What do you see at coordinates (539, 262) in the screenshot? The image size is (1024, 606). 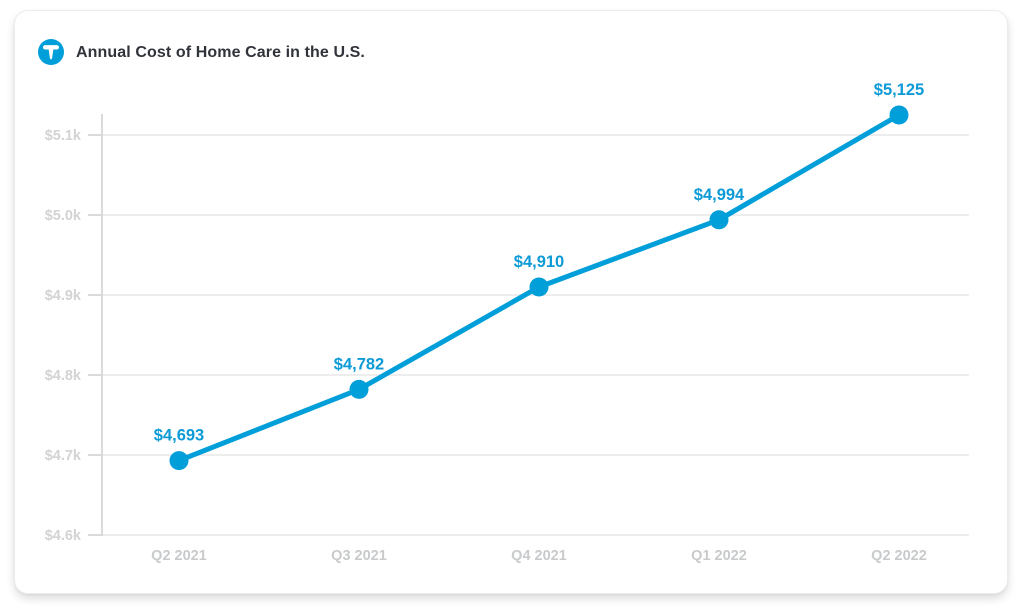 I see `data-point-label: $4,910` at bounding box center [539, 262].